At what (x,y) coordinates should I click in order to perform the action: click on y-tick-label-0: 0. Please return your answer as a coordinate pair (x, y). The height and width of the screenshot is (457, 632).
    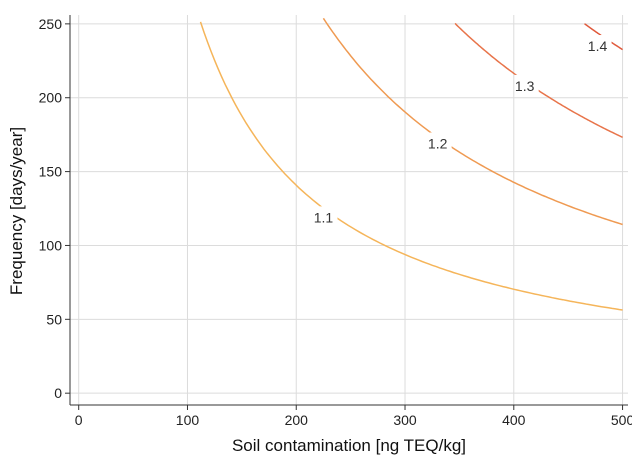
    Looking at the image, I should click on (58, 393).